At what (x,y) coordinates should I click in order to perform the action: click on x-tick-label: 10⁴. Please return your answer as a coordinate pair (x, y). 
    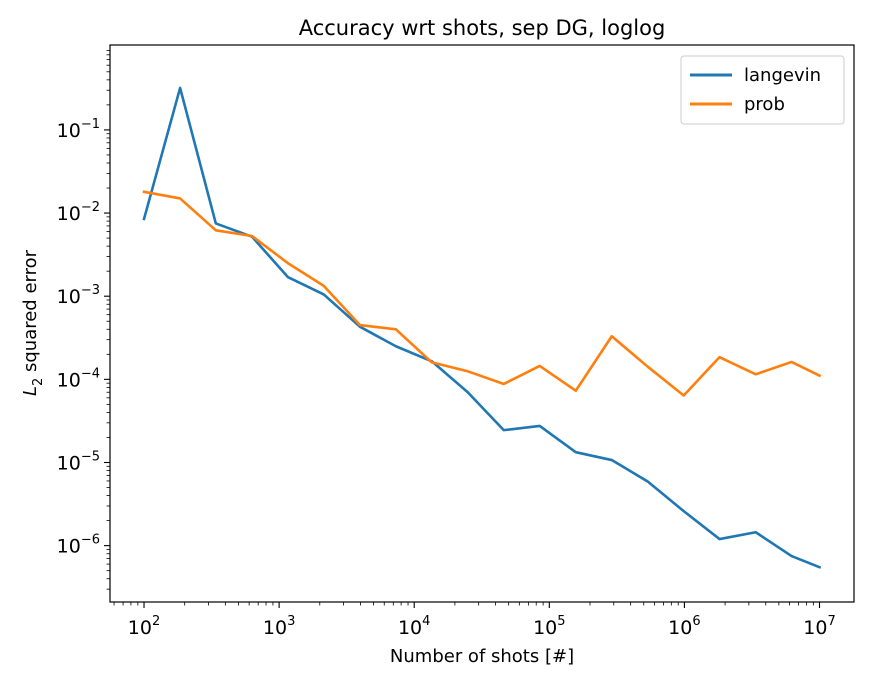
    Looking at the image, I should click on (414, 626).